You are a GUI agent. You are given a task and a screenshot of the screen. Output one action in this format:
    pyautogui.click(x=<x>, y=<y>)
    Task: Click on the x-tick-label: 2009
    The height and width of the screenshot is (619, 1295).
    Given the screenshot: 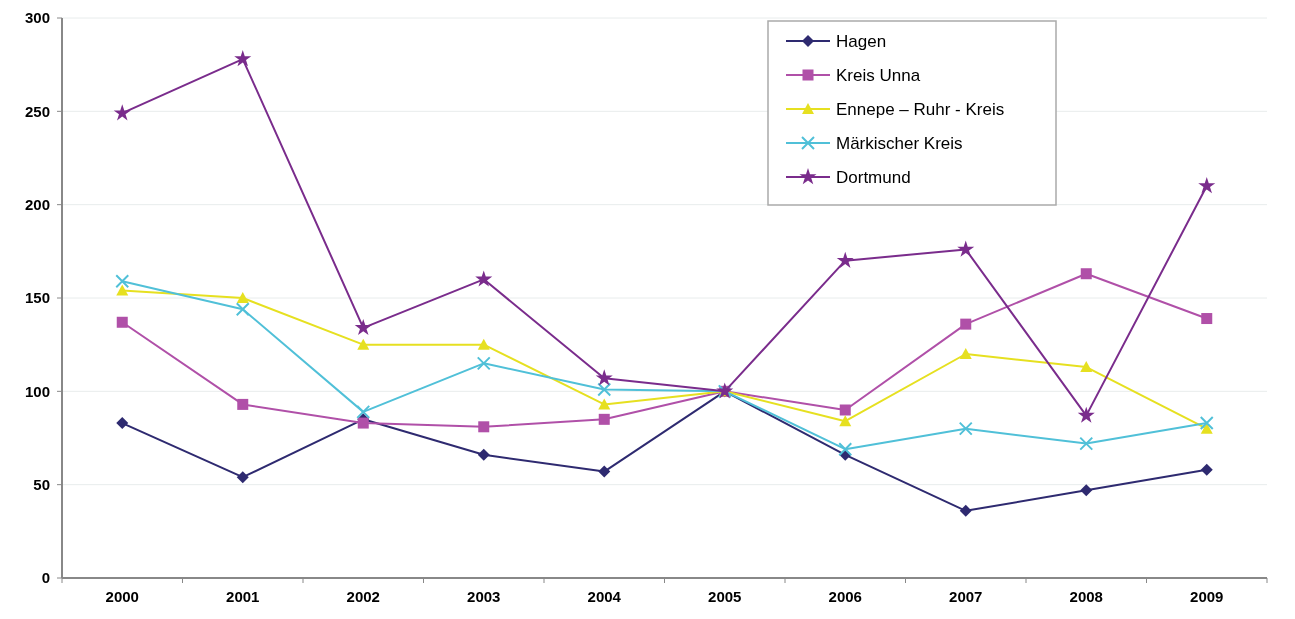 What is the action you would take?
    pyautogui.click(x=1207, y=596)
    